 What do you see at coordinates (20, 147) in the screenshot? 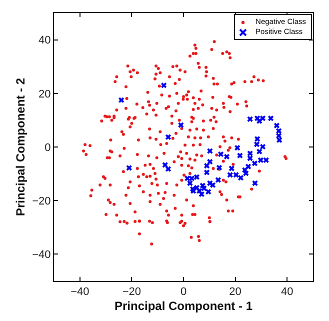
I see `y-axis-title: Principal Component - 2` at bounding box center [20, 147].